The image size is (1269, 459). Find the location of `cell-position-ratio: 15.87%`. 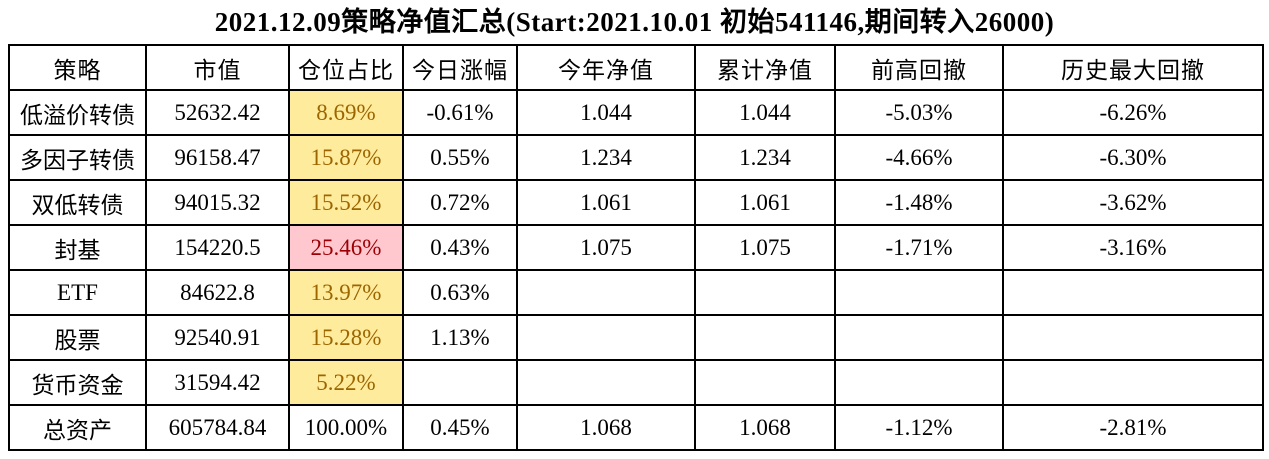

cell-position-ratio: 15.87% is located at coordinates (346, 157).